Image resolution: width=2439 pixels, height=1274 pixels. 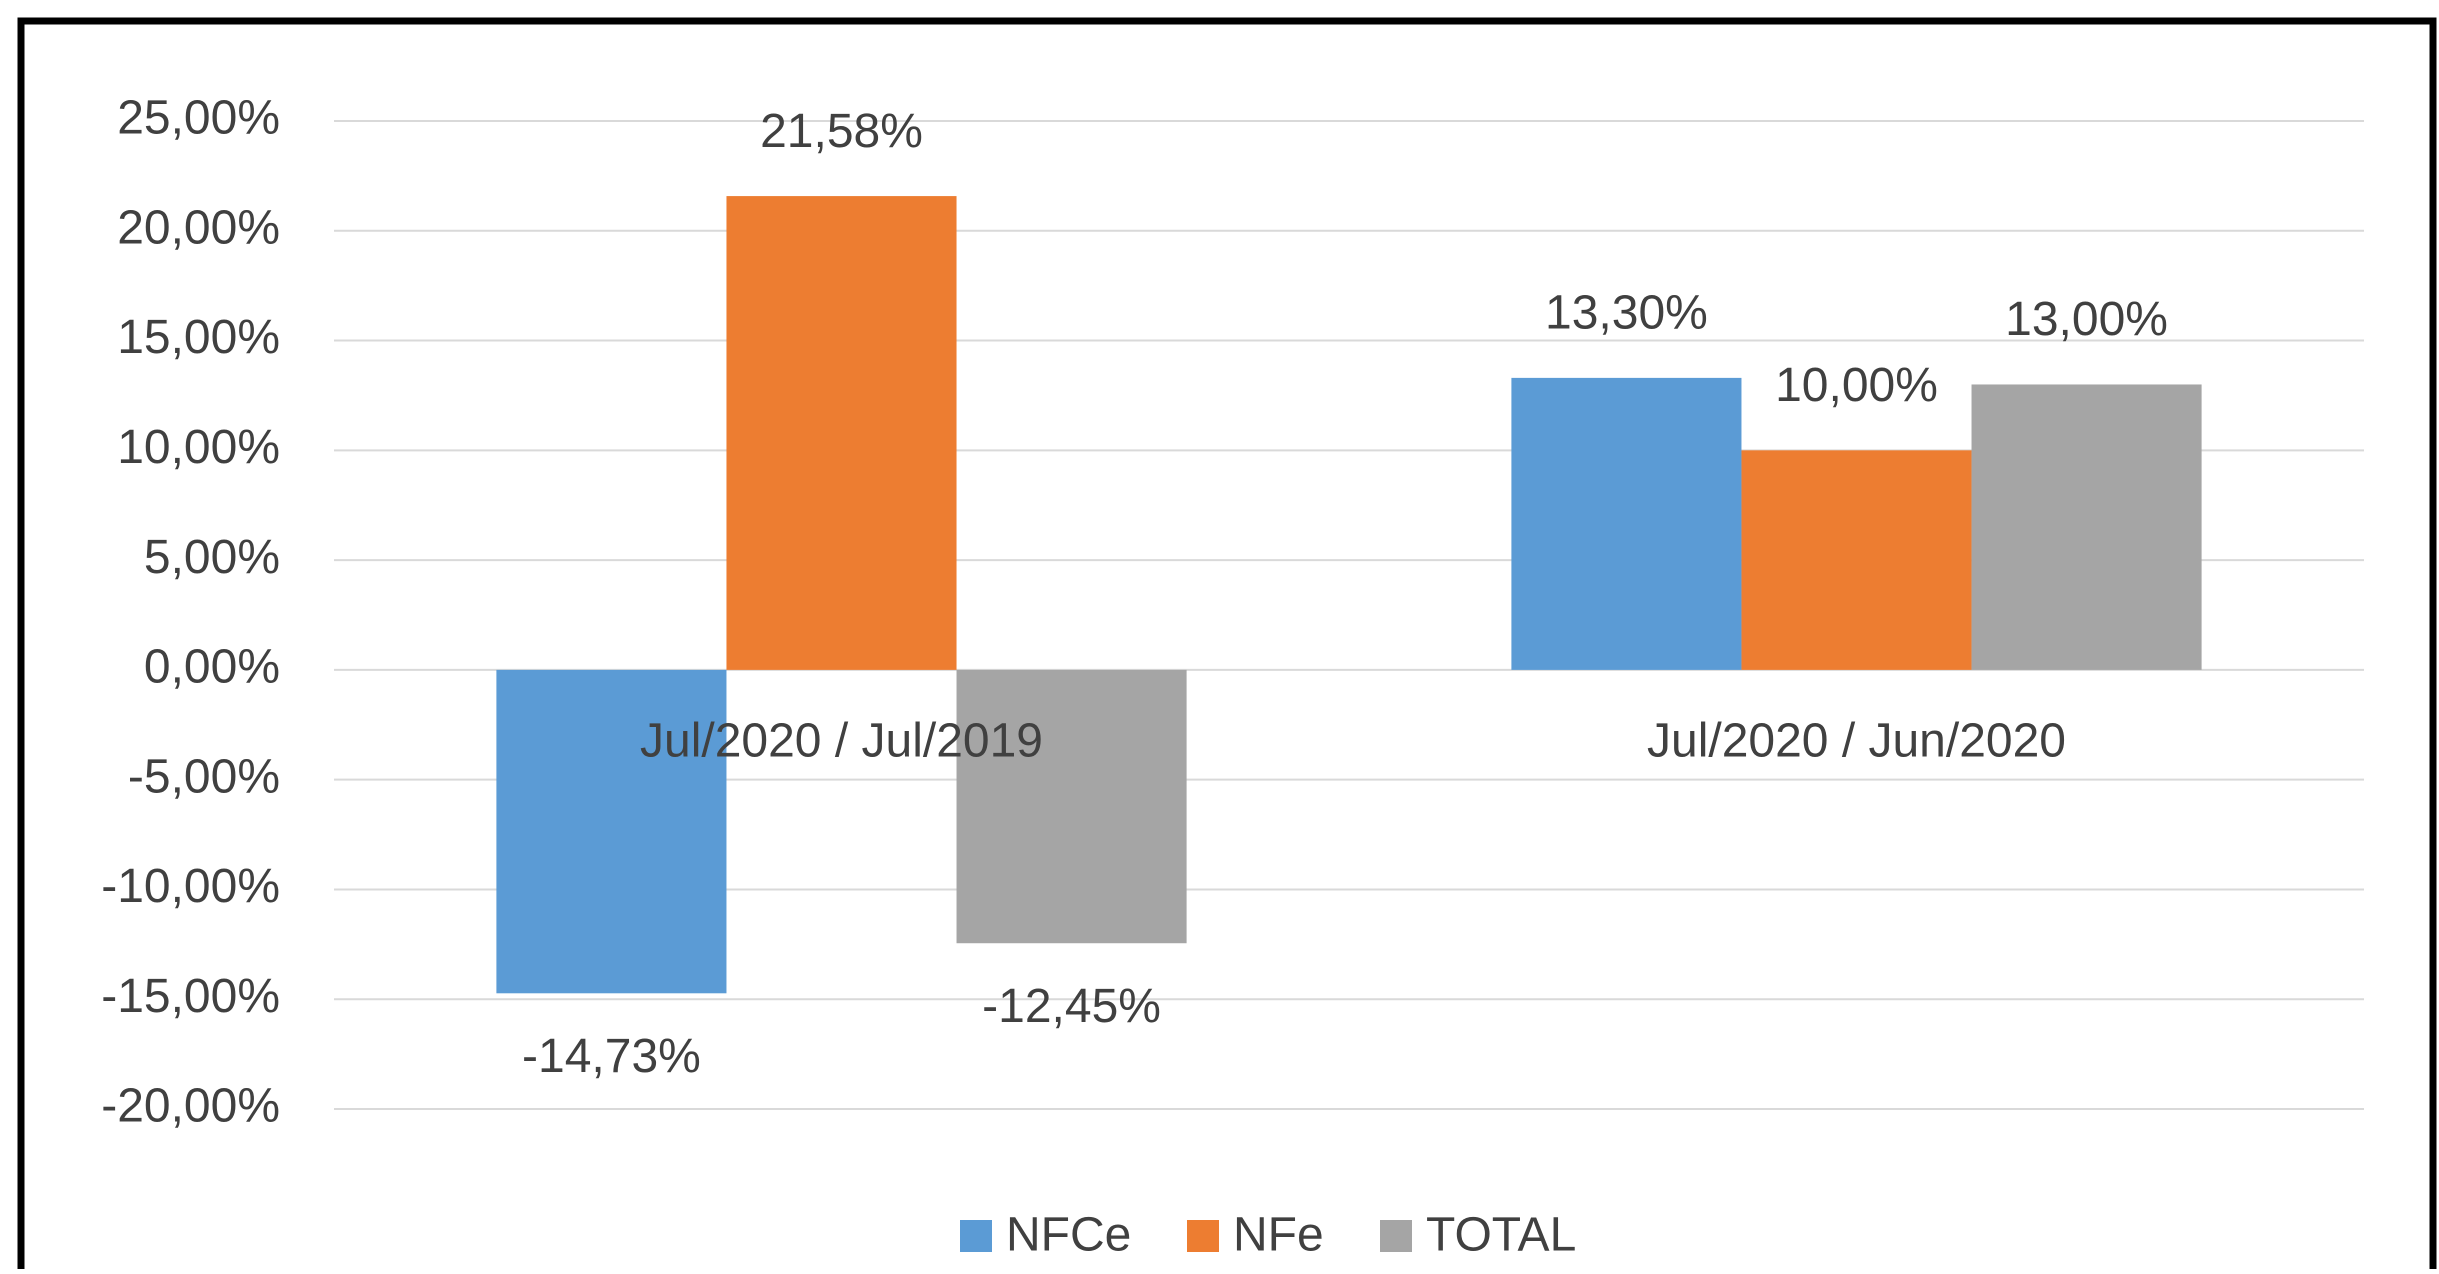 I want to click on y-tick-label: -20,00%, so click(x=190, y=1106).